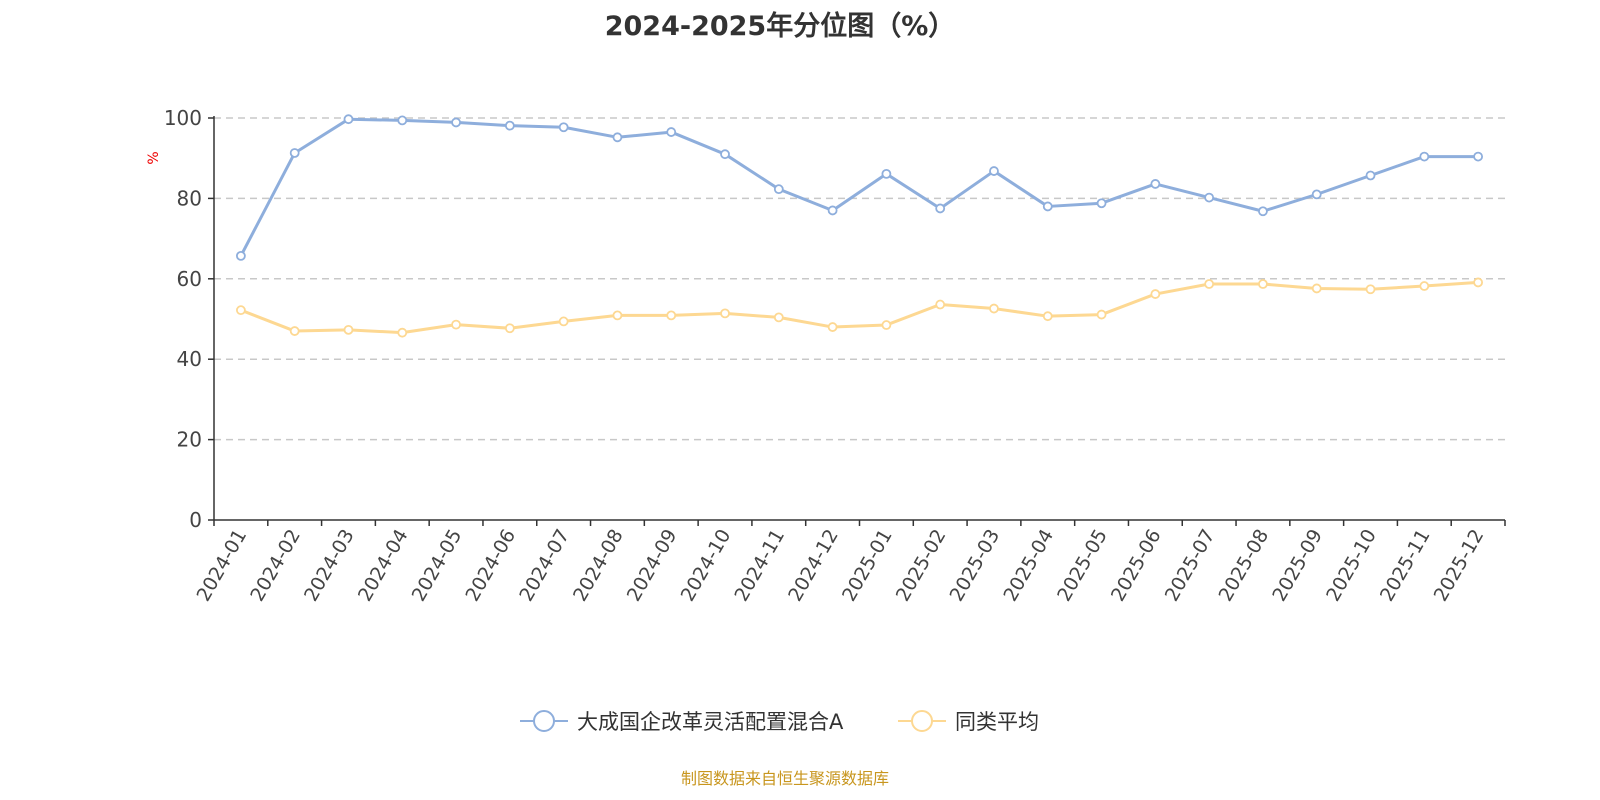  Describe the element at coordinates (598, 566) in the screenshot. I see `x-tick-label: 2024-08` at that location.